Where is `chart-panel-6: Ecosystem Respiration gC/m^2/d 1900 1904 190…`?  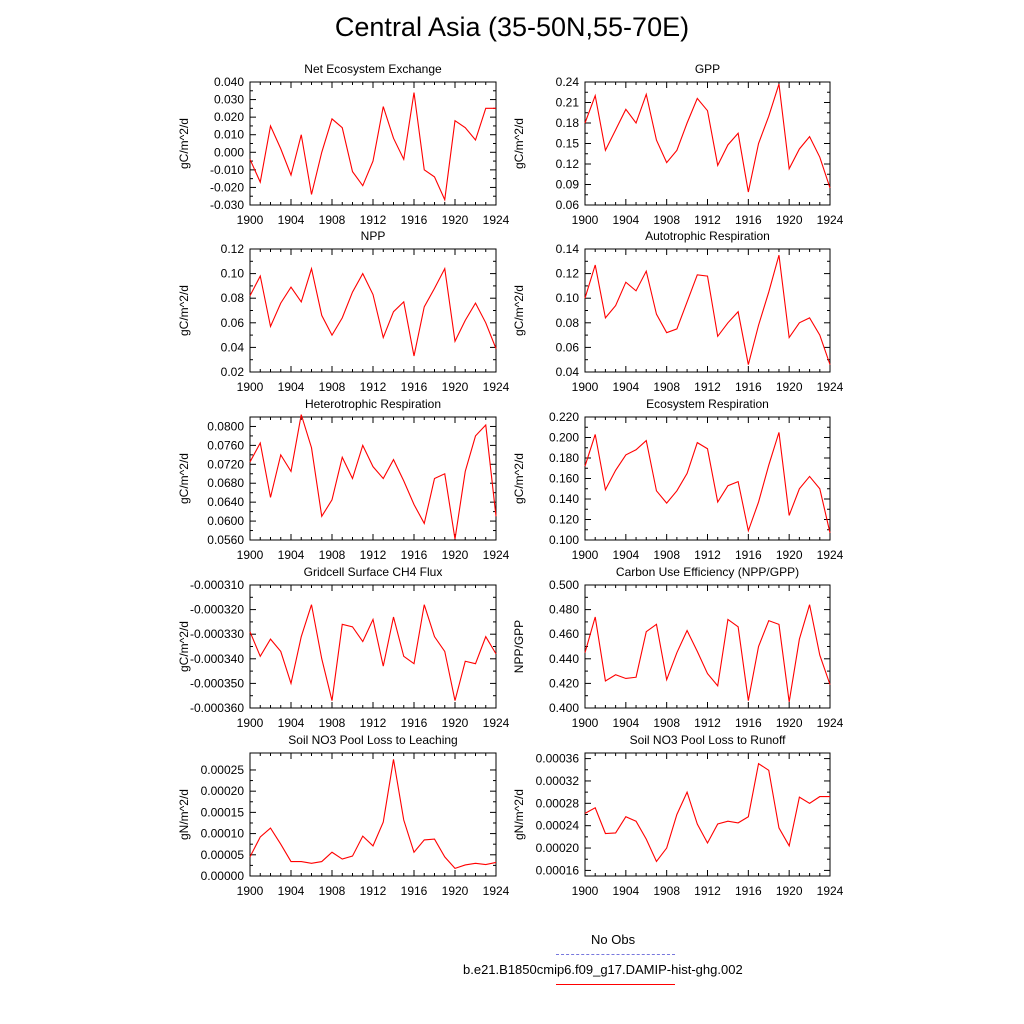
chart-panel-6: Ecosystem Respiration gC/m^2/d 1900 1904 190… is located at coordinates (678, 479).